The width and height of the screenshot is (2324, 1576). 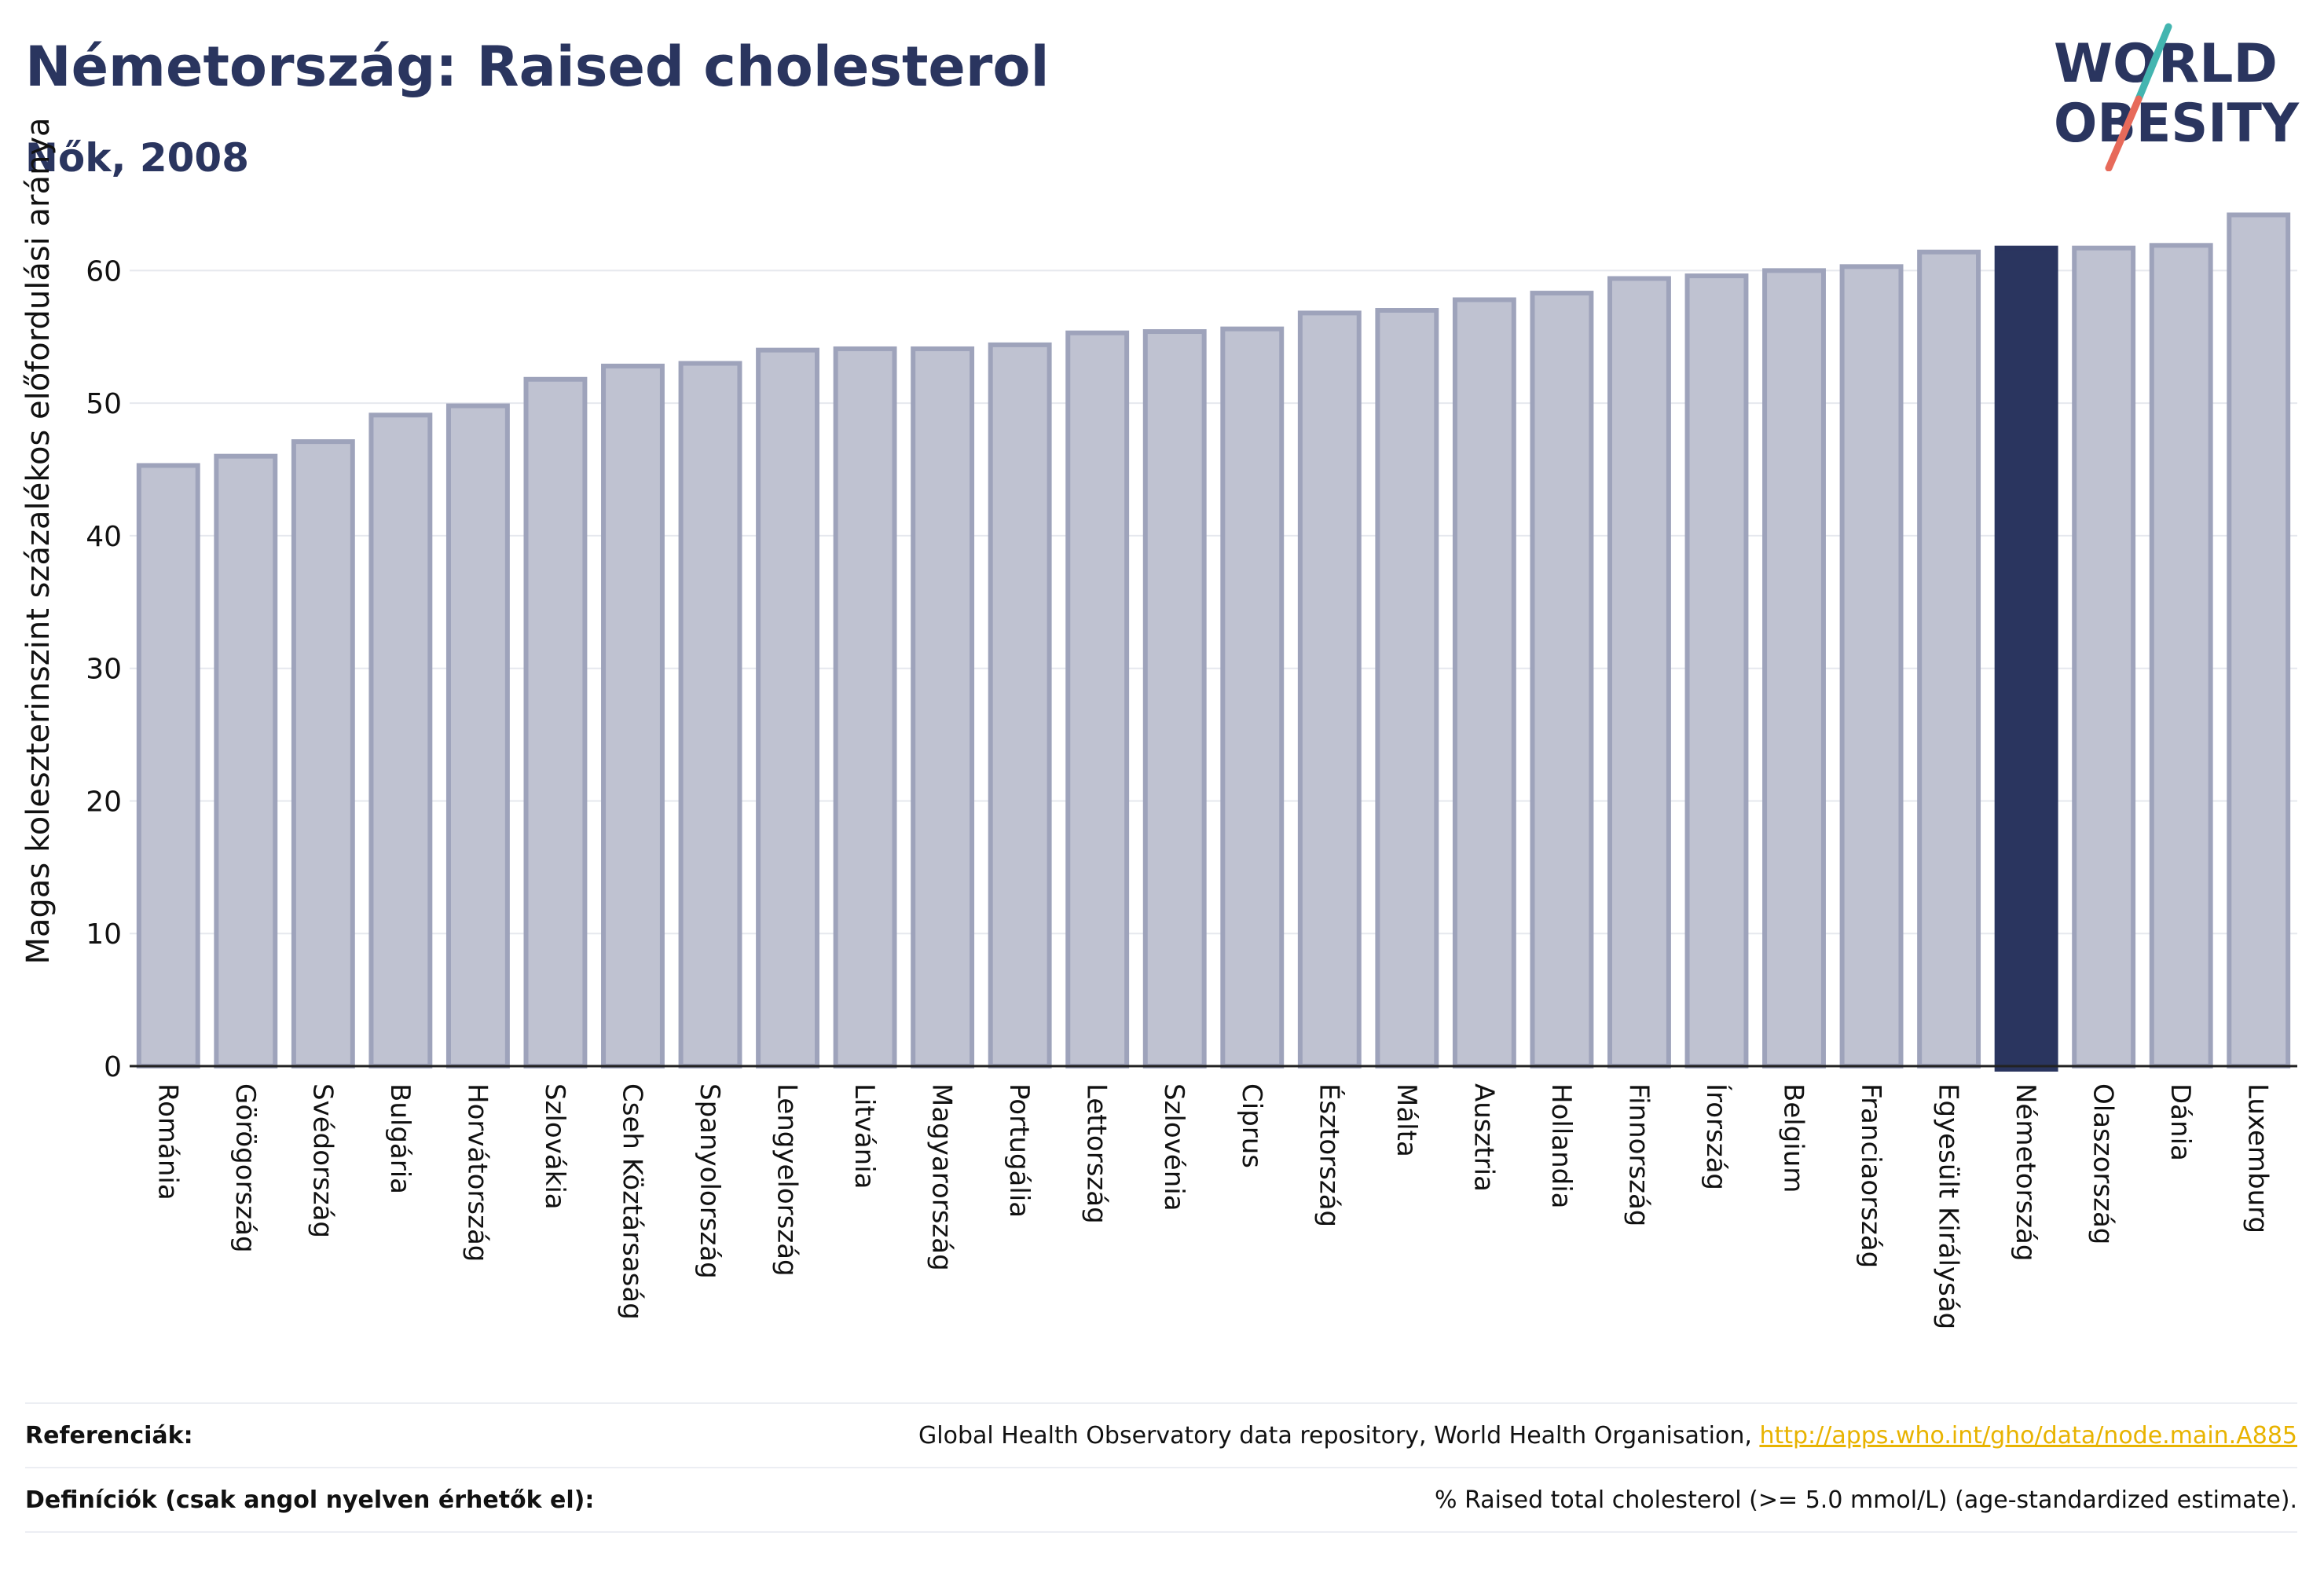 I want to click on y-axis-ticks: 0 10 20 30 40 50 60, so click(x=104, y=669).